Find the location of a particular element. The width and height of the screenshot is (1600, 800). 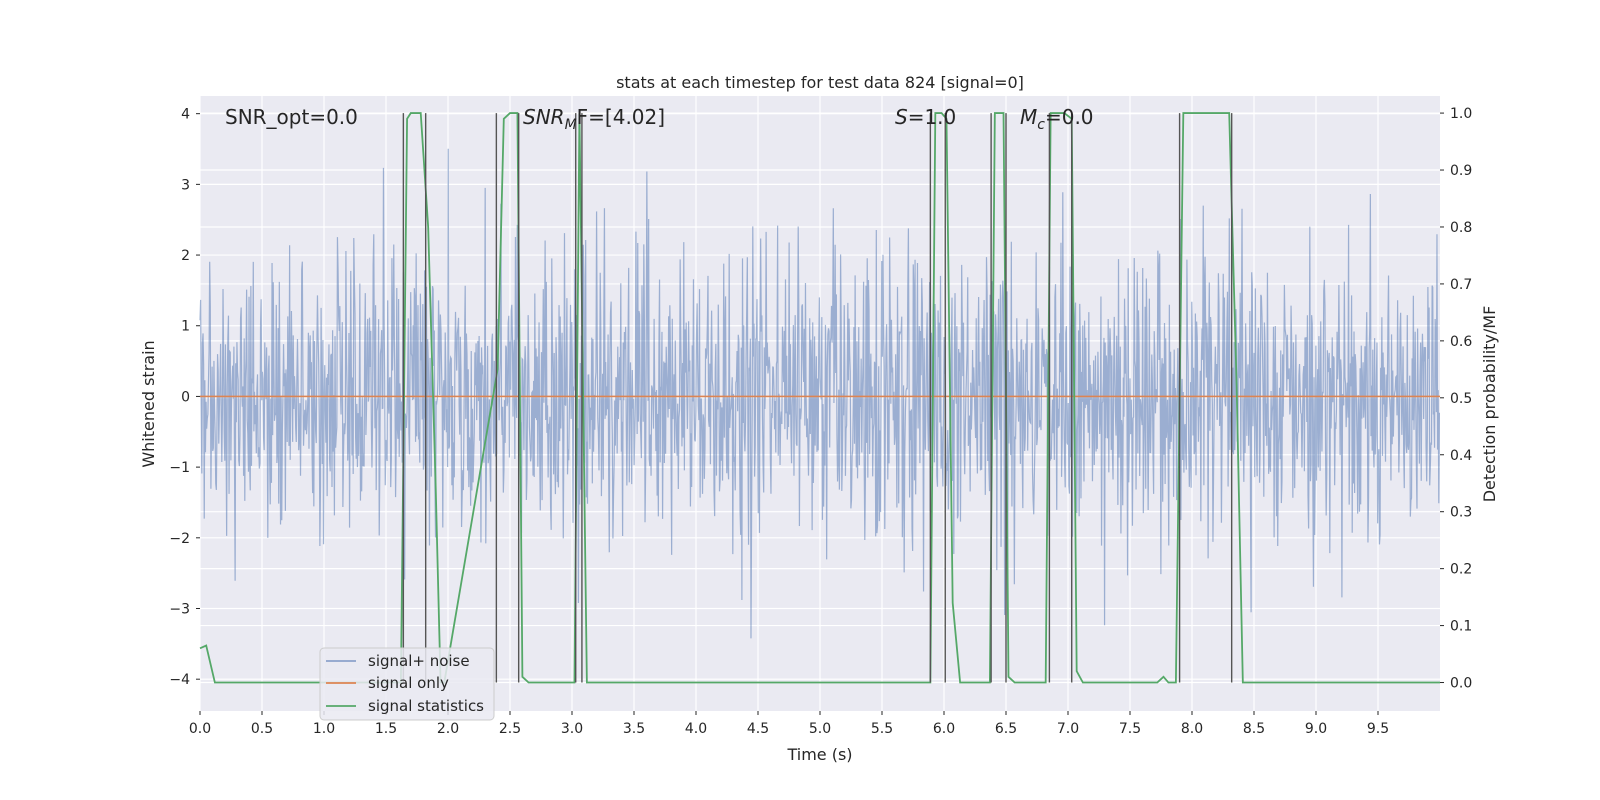

x-tick-label: 8.0 is located at coordinates (1192, 729).